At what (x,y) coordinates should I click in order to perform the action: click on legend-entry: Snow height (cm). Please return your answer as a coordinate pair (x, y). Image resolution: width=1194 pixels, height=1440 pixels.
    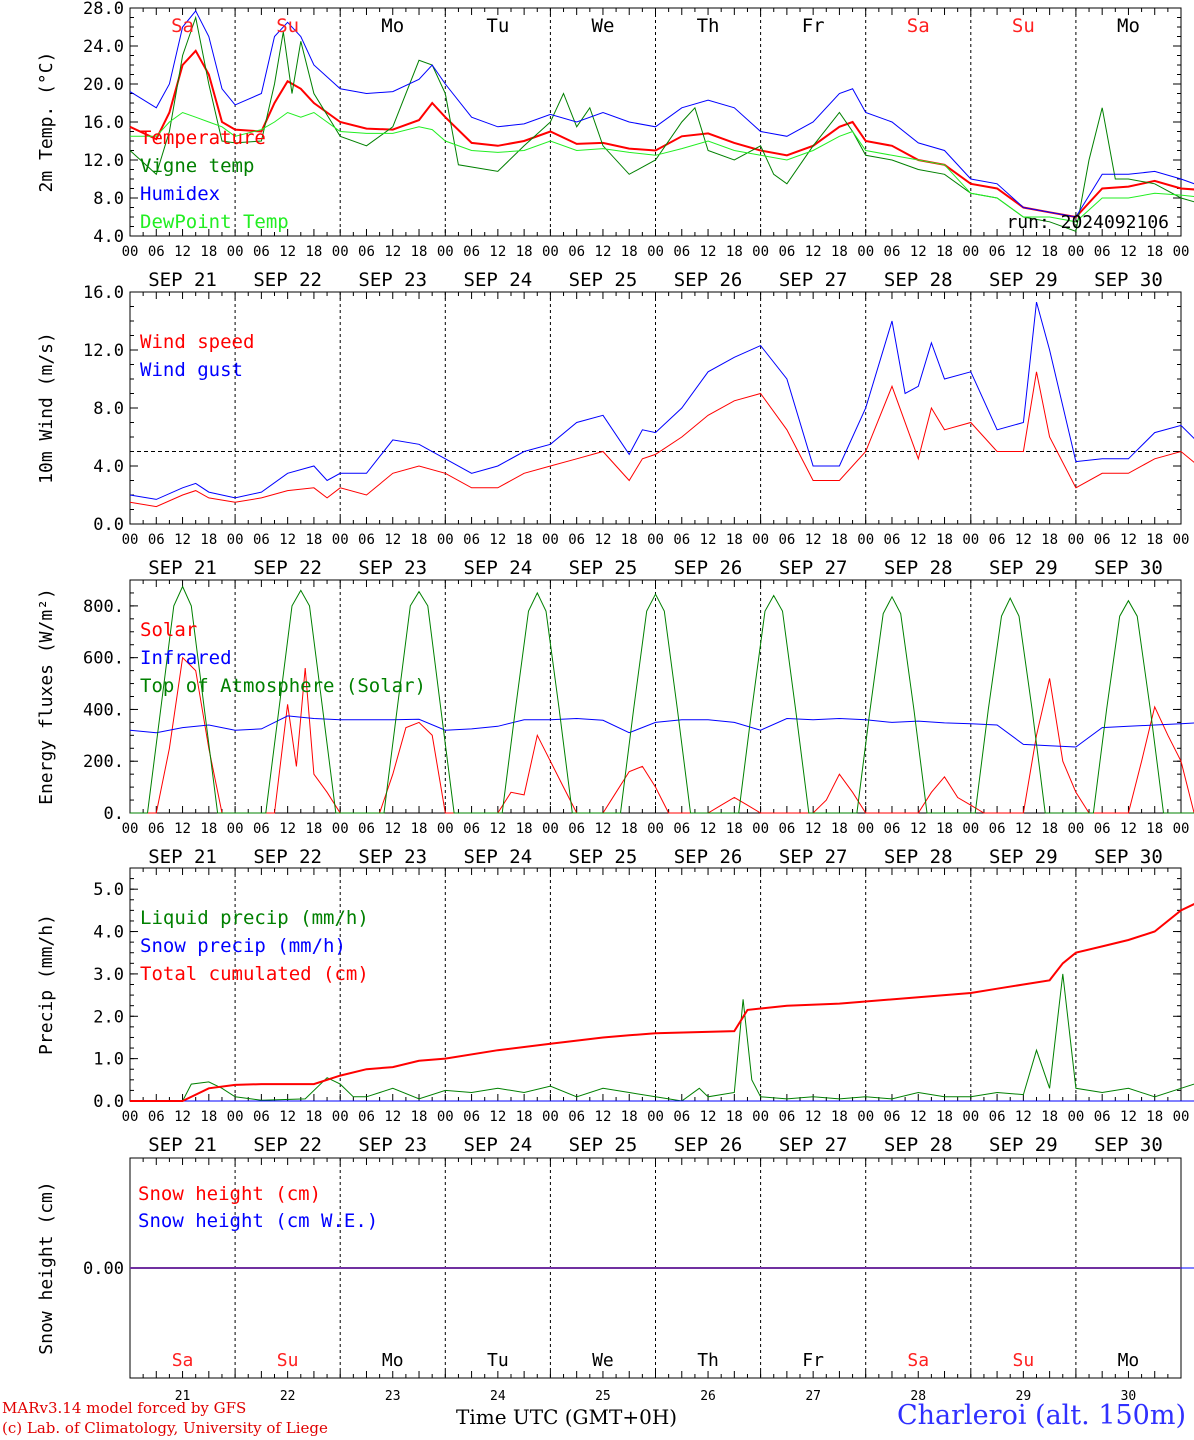
    Looking at the image, I should click on (229, 1194).